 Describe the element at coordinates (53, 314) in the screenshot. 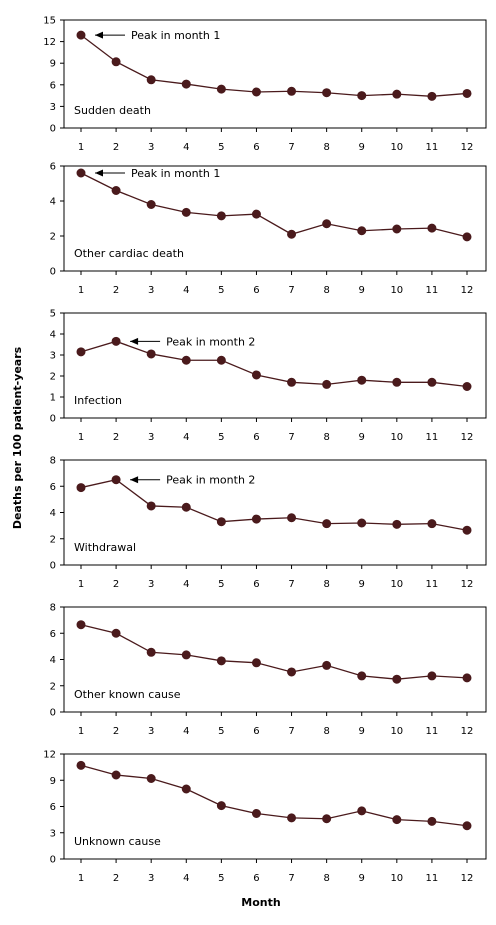

I see `y-tick-label: 5` at that location.